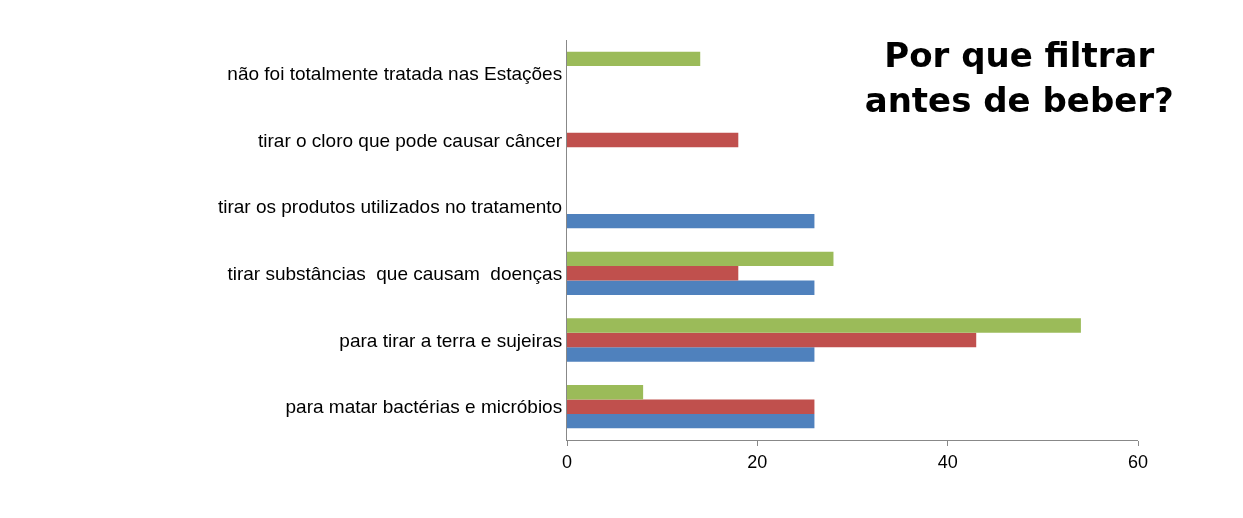  I want to click on y-tick-label: tirar os produtos utilizados no tratamento, so click(390, 207).